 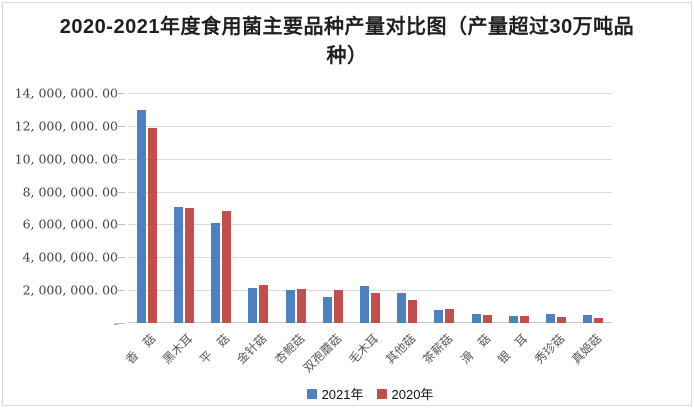 What do you see at coordinates (70, 224) in the screenshot?
I see `y-axis-label: 6, 000, 000. 00` at bounding box center [70, 224].